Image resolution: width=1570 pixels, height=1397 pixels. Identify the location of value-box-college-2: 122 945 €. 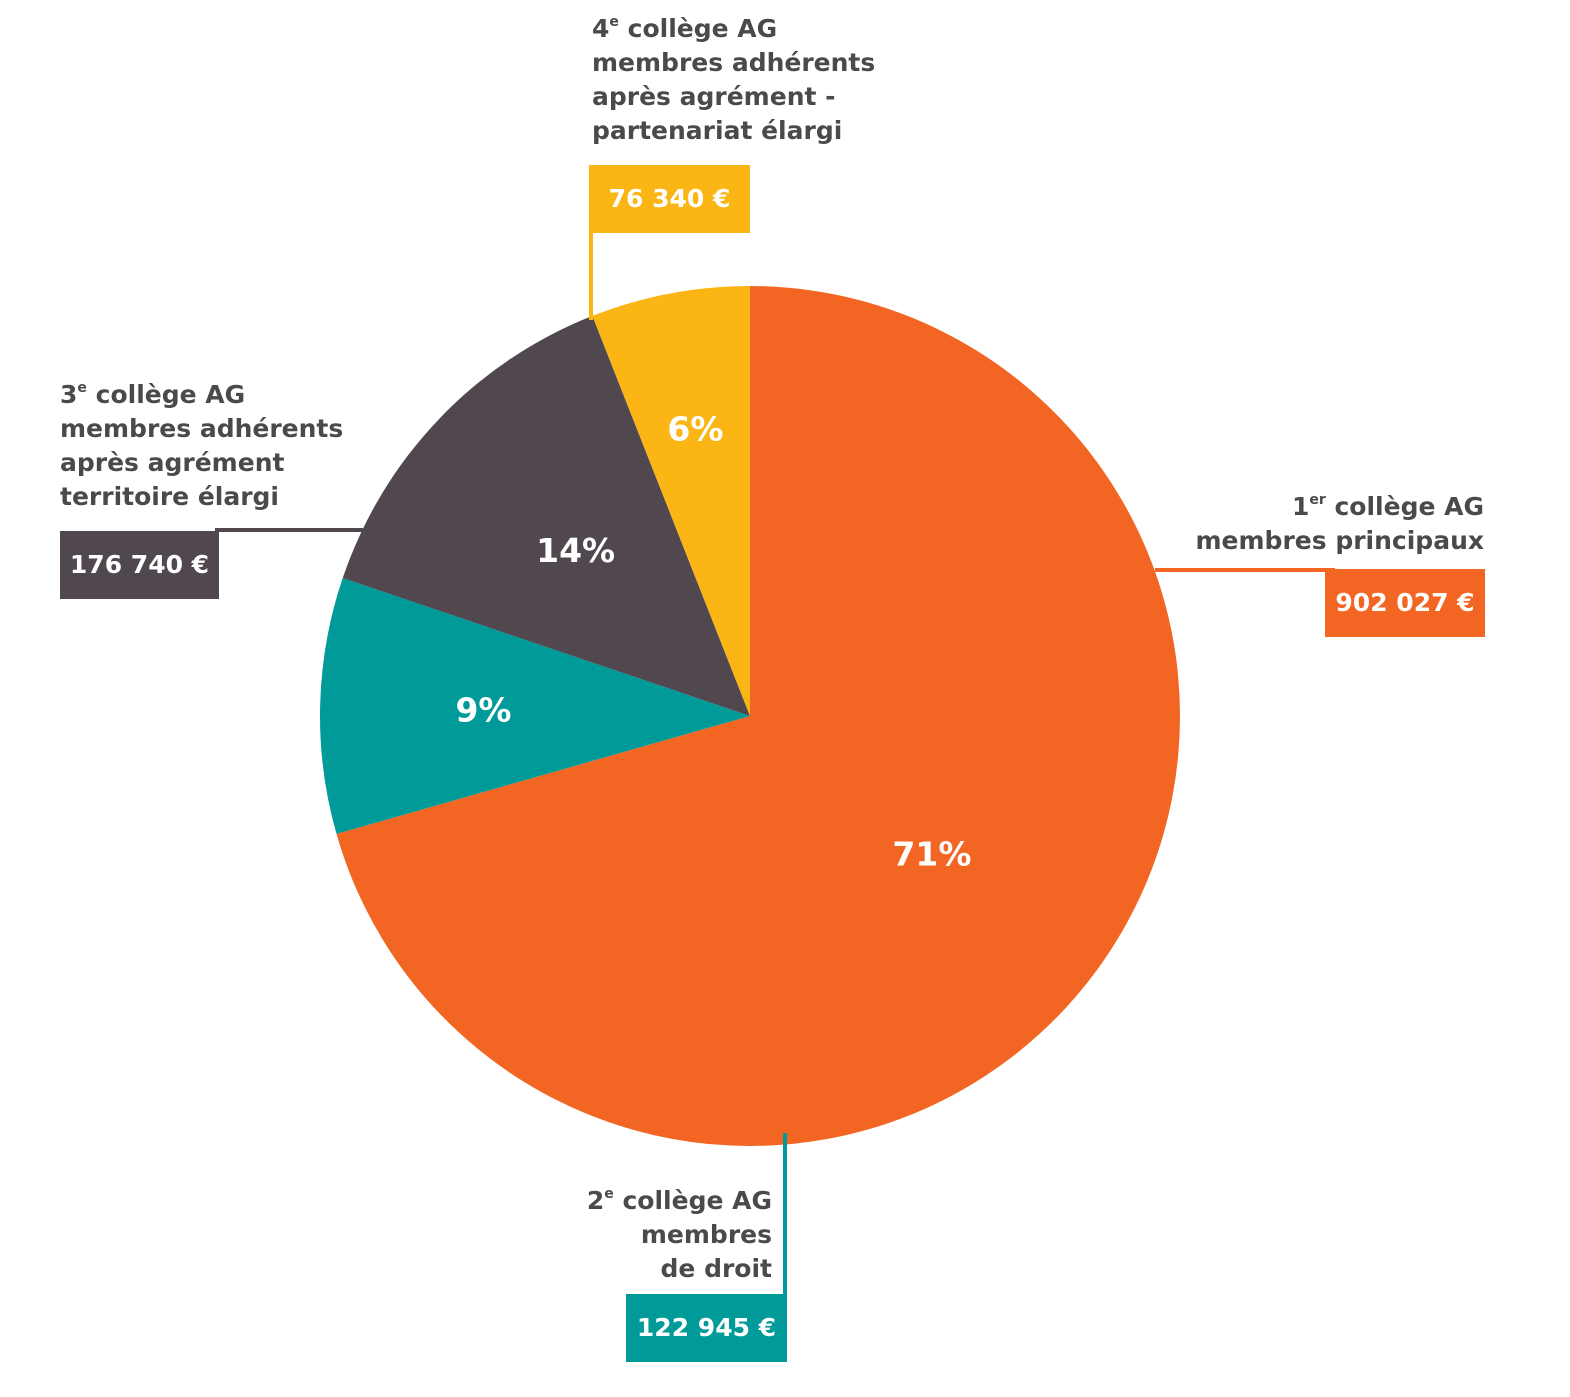
(706, 1328).